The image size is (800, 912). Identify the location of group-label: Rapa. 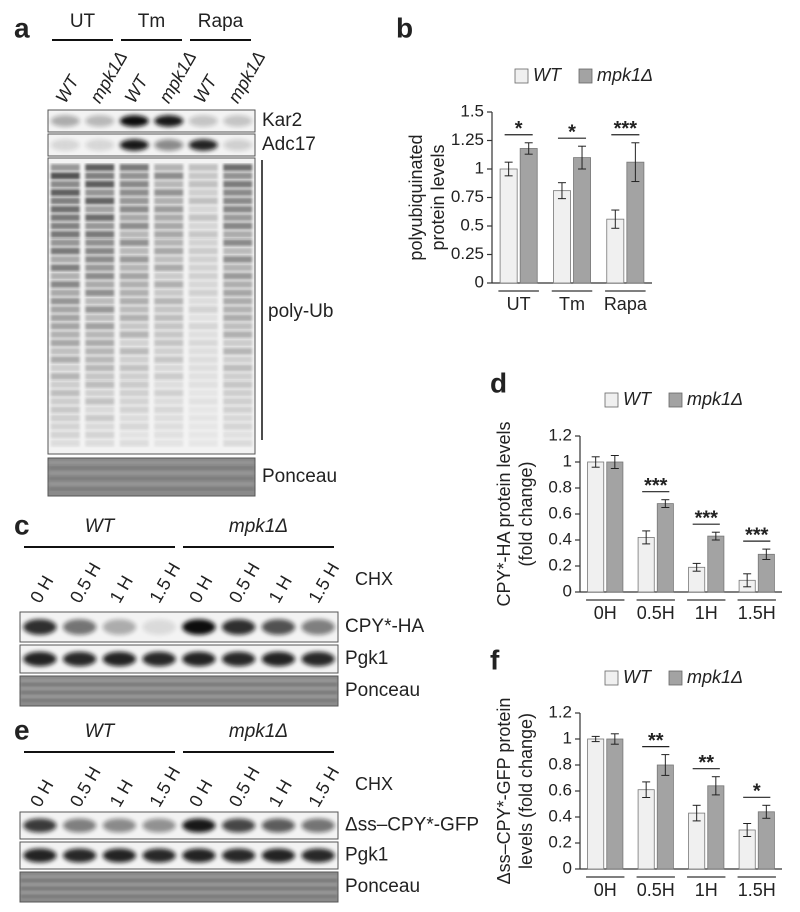
(221, 21).